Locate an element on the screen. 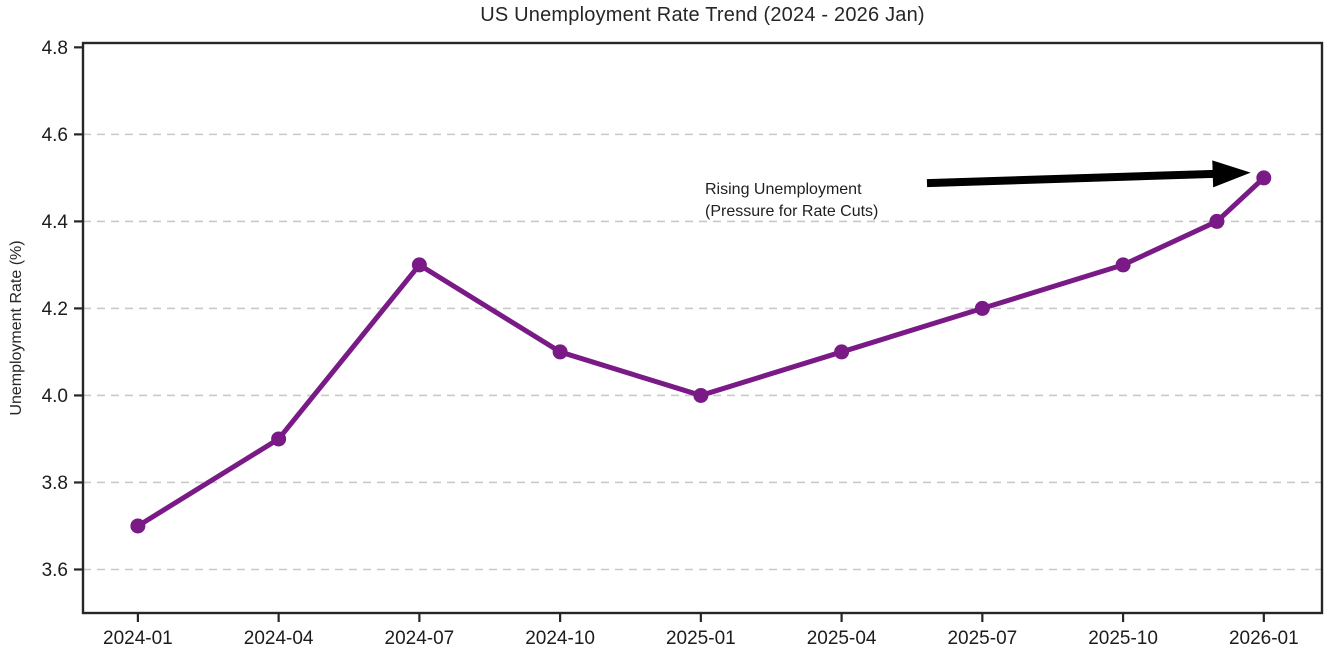  x-tick-label: 2024-07 is located at coordinates (420, 638).